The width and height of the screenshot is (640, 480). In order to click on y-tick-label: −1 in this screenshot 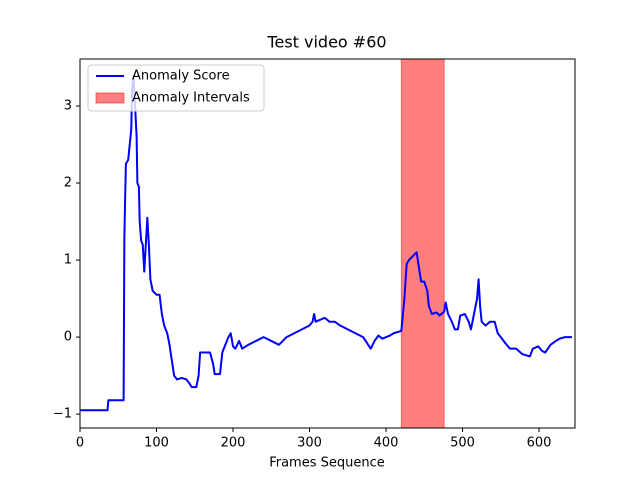, I will do `click(62, 414)`.